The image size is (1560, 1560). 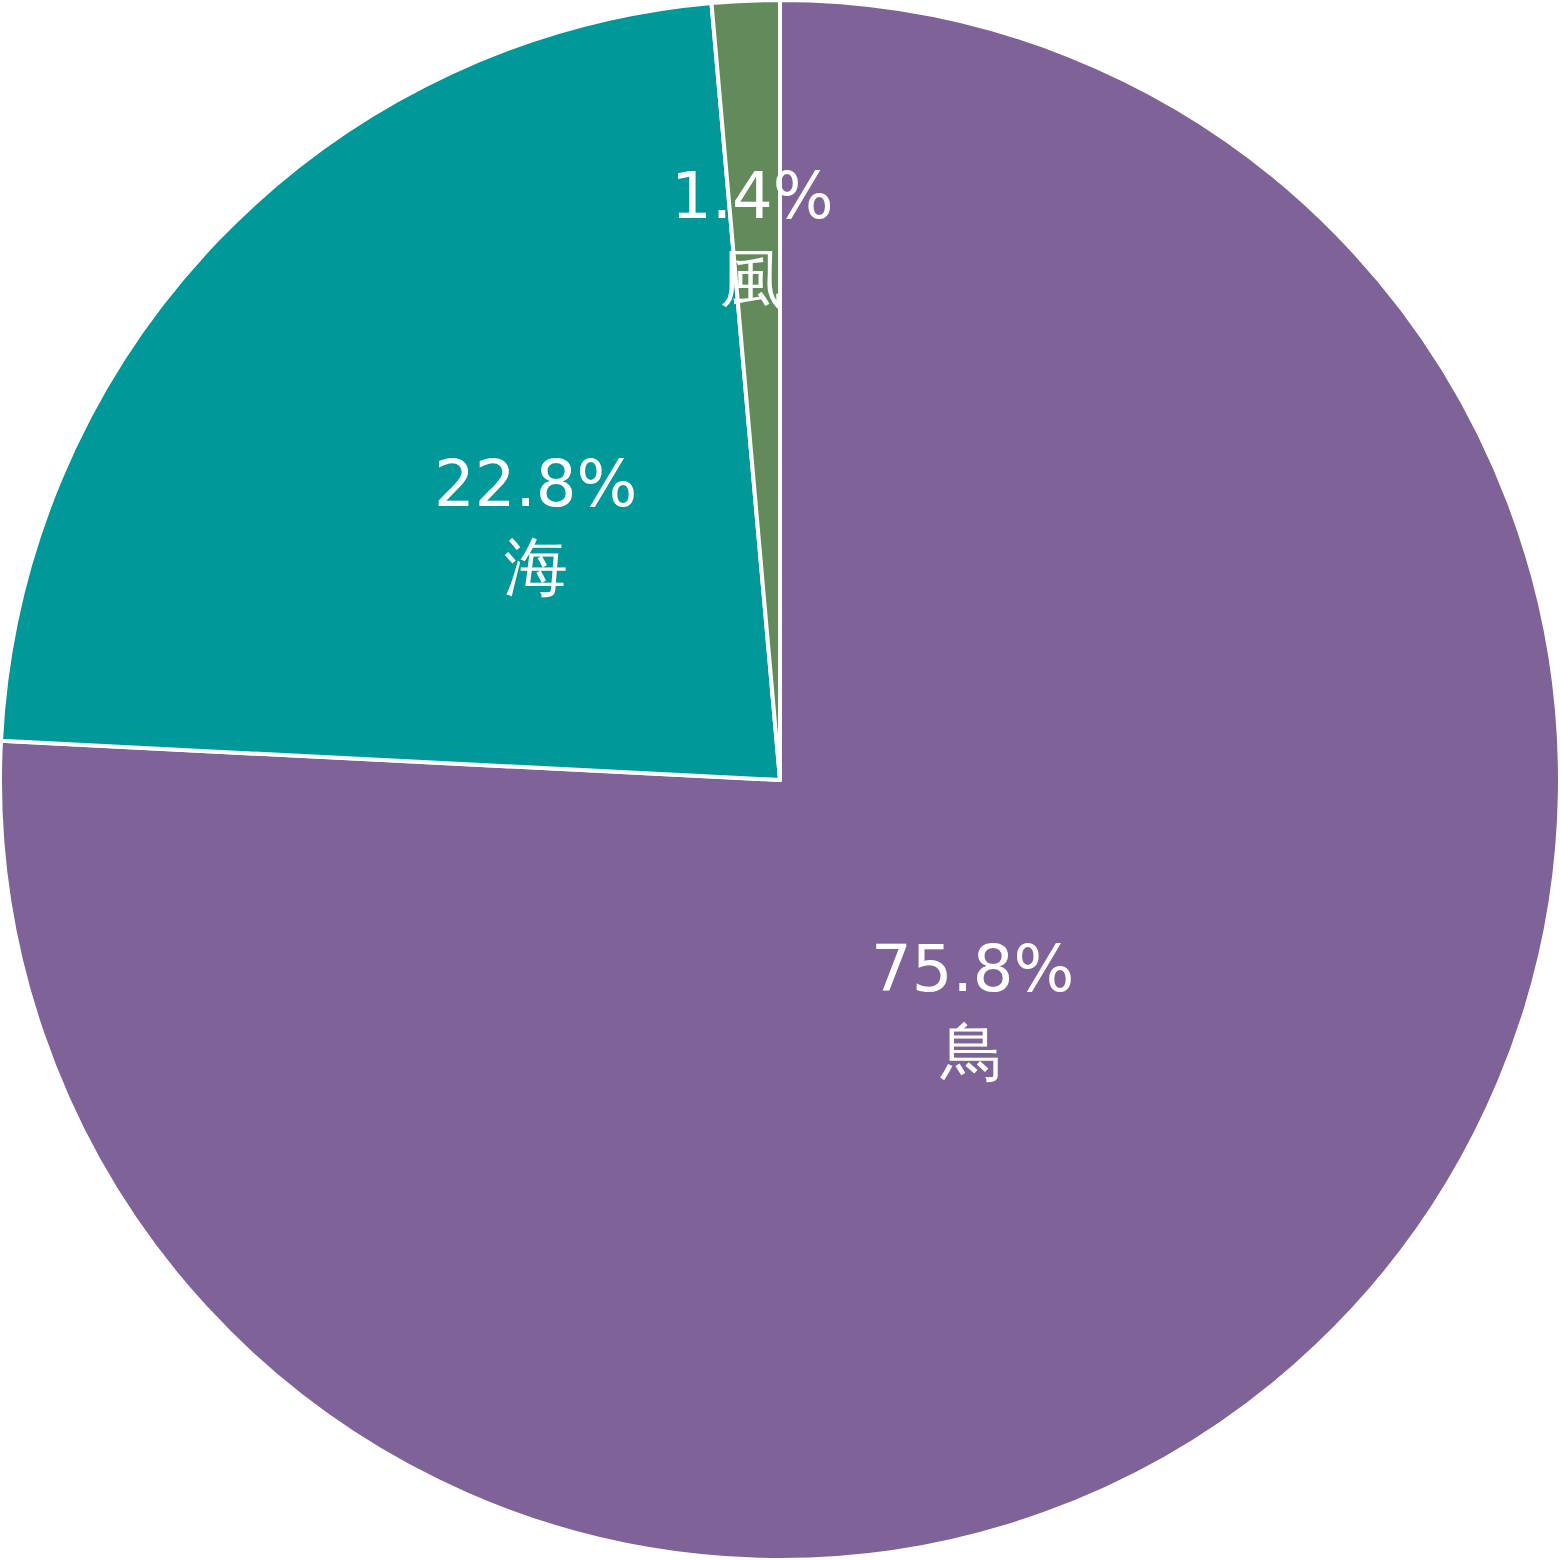 I want to click on data-label: 22.8%, so click(x=536, y=484).